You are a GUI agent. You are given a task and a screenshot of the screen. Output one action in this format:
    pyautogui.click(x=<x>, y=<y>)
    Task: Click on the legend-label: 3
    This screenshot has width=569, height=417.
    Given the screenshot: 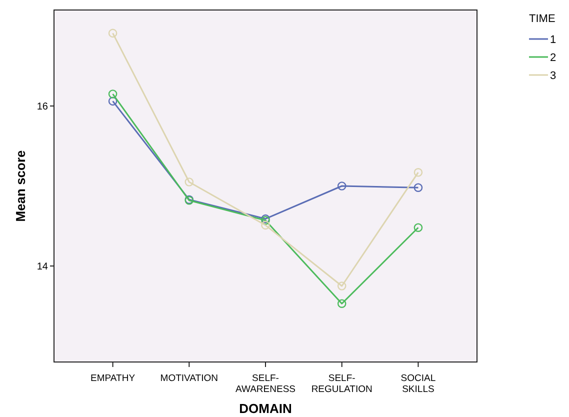 What is the action you would take?
    pyautogui.click(x=553, y=76)
    